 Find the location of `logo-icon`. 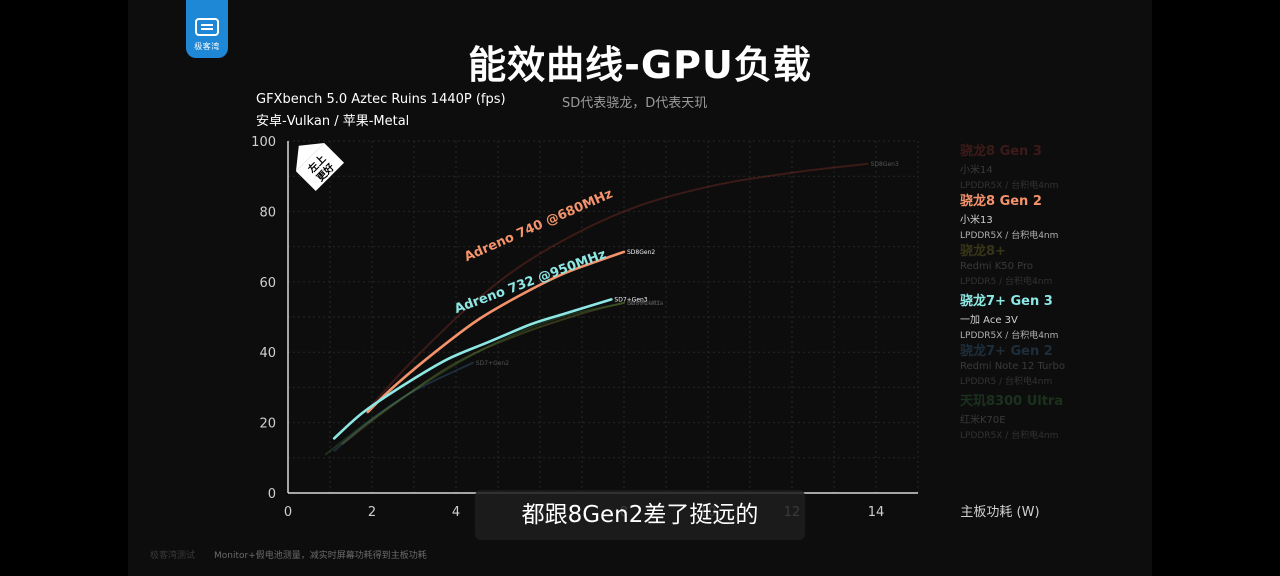

logo-icon is located at coordinates (207, 27).